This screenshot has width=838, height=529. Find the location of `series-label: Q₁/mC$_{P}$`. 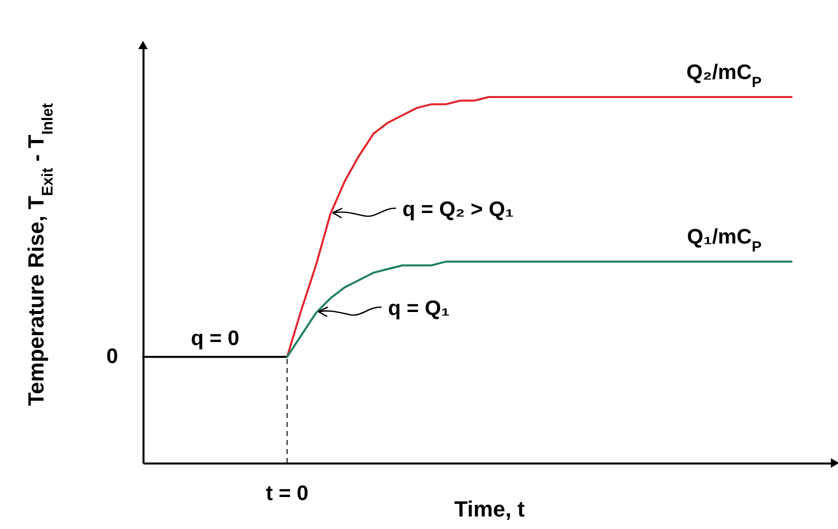

series-label: Q₁/mC$_{P}$ is located at coordinates (724, 241).